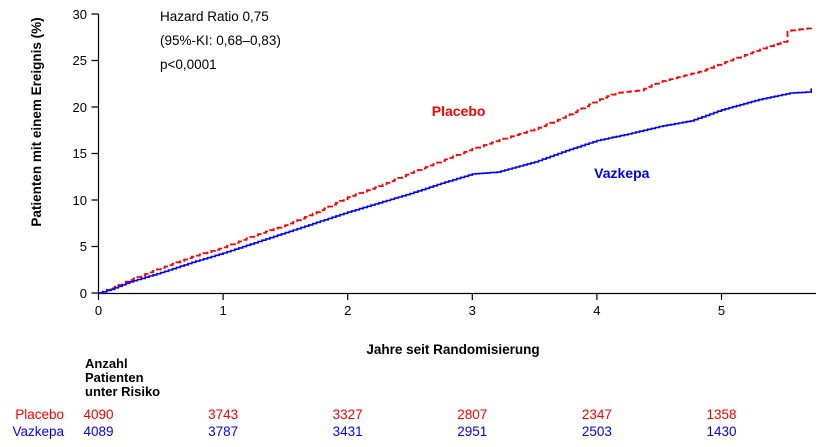 The height and width of the screenshot is (447, 819). What do you see at coordinates (453, 349) in the screenshot?
I see `x-axis-title: Jahre seit Randomisierung` at bounding box center [453, 349].